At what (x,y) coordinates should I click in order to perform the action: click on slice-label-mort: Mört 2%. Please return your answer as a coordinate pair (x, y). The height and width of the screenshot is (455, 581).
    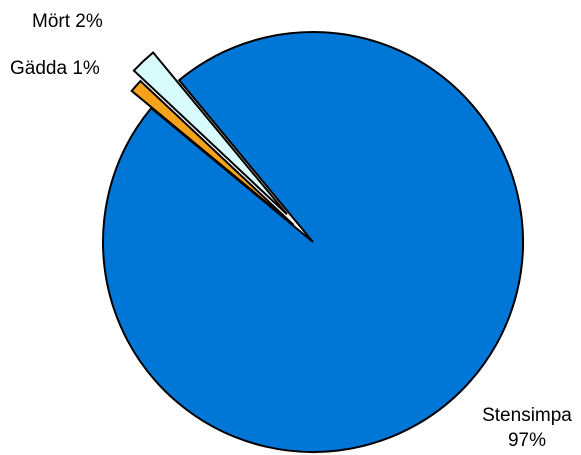
    Looking at the image, I should click on (67, 21).